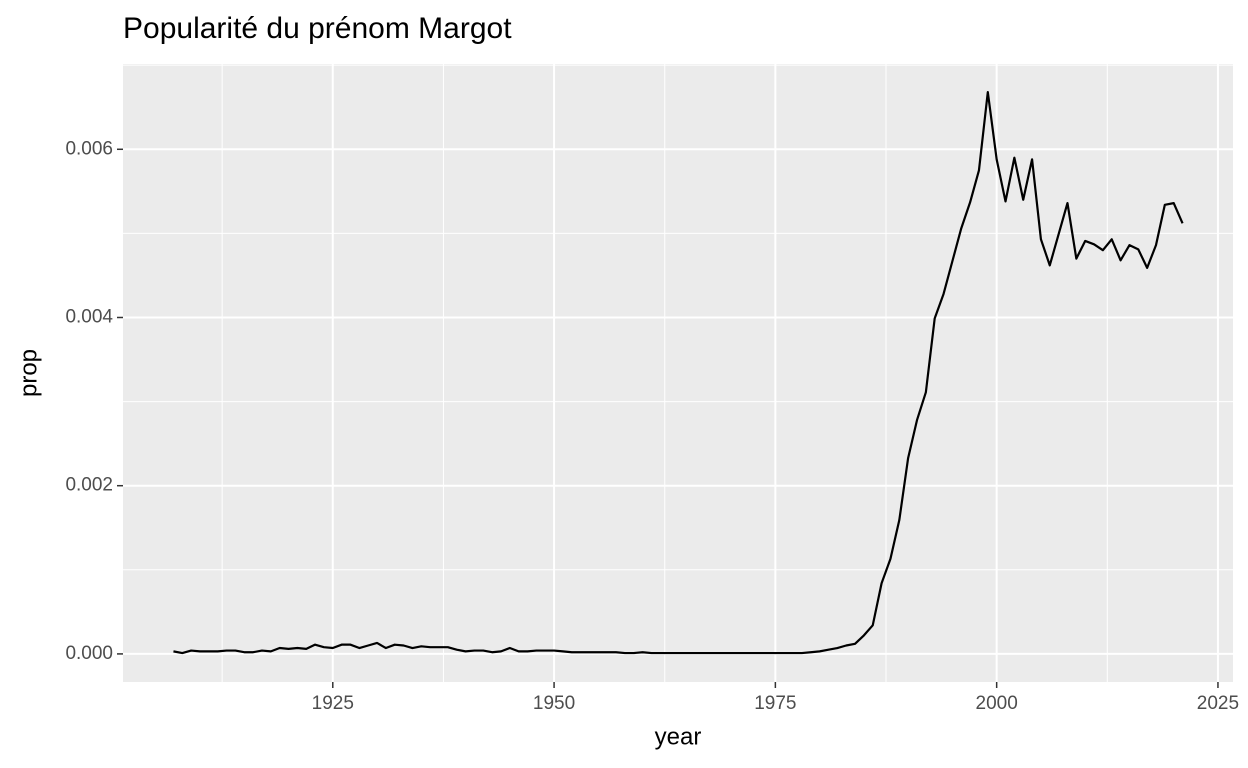  What do you see at coordinates (997, 703) in the screenshot?
I see `x-tick-label: 2000` at bounding box center [997, 703].